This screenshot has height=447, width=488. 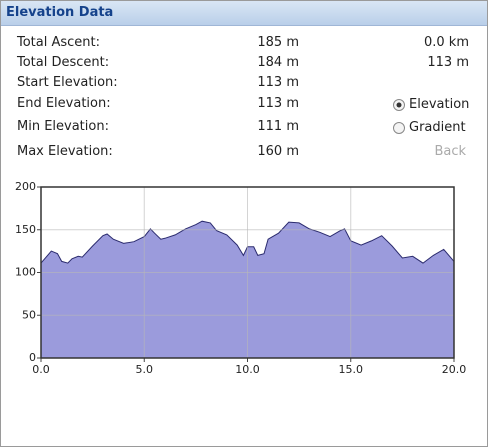 I want to click on x-tick-label: 0.0, so click(x=41, y=369).